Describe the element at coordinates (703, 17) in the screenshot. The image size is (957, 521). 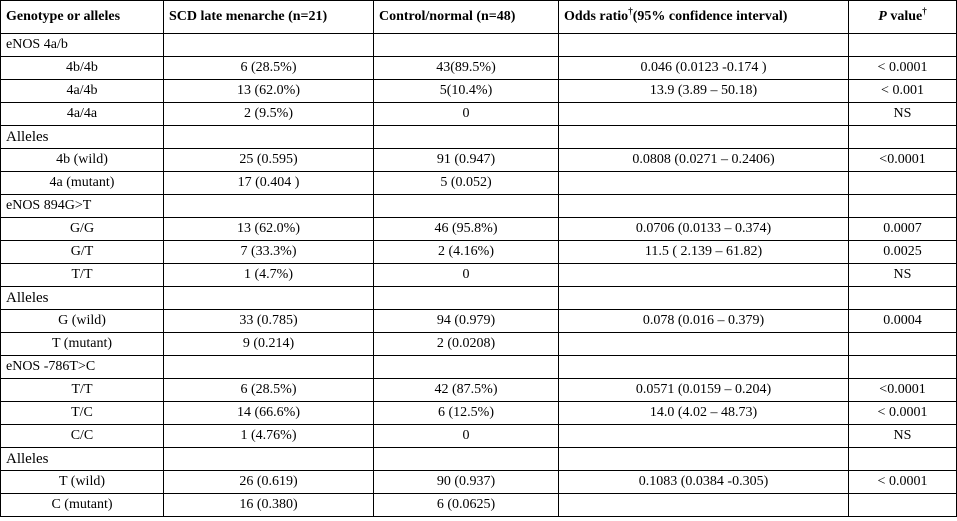
I see `header-odds-ratio: Odds ratio†(95% confidence interval)` at that location.